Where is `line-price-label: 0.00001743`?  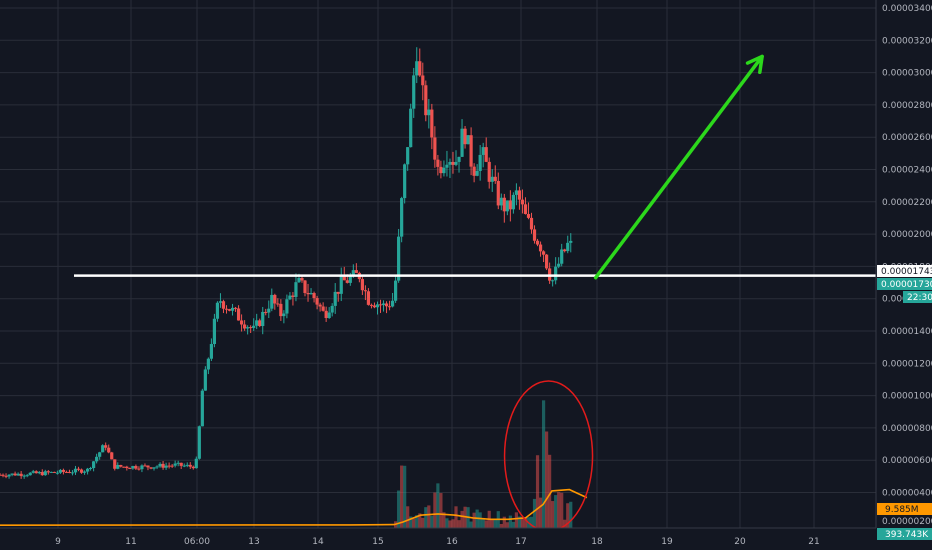
line-price-label: 0.00001743 is located at coordinates (906, 272).